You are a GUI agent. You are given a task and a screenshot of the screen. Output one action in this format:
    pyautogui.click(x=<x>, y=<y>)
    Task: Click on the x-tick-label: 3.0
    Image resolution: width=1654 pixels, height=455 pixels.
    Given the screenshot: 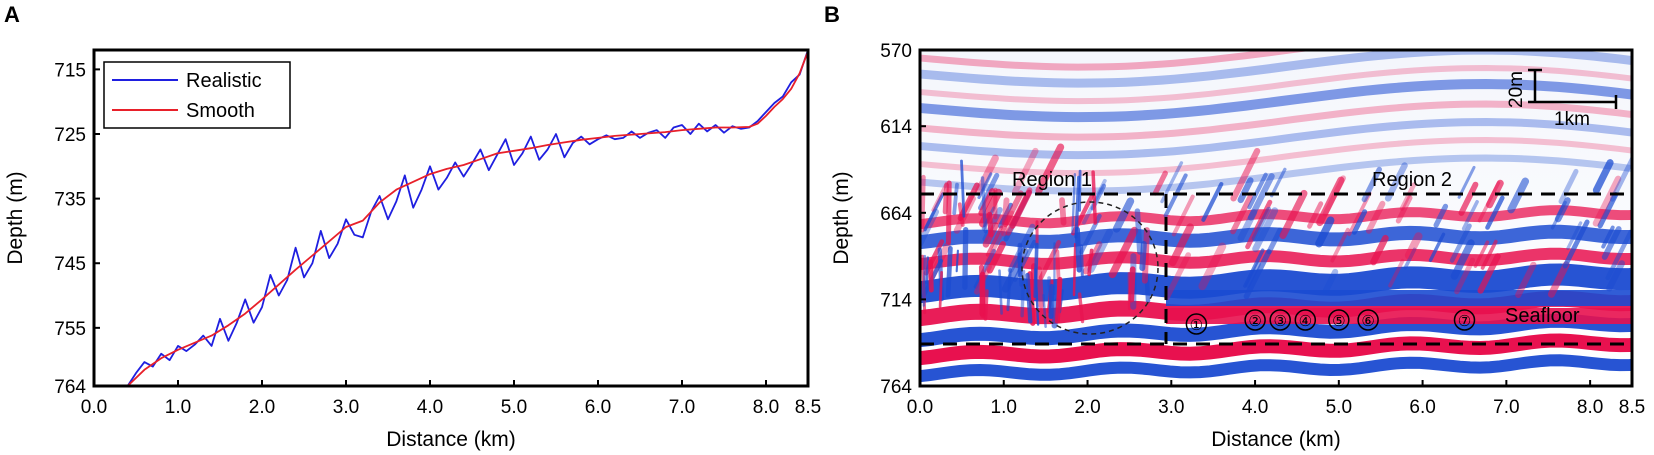 What is the action you would take?
    pyautogui.click(x=346, y=407)
    